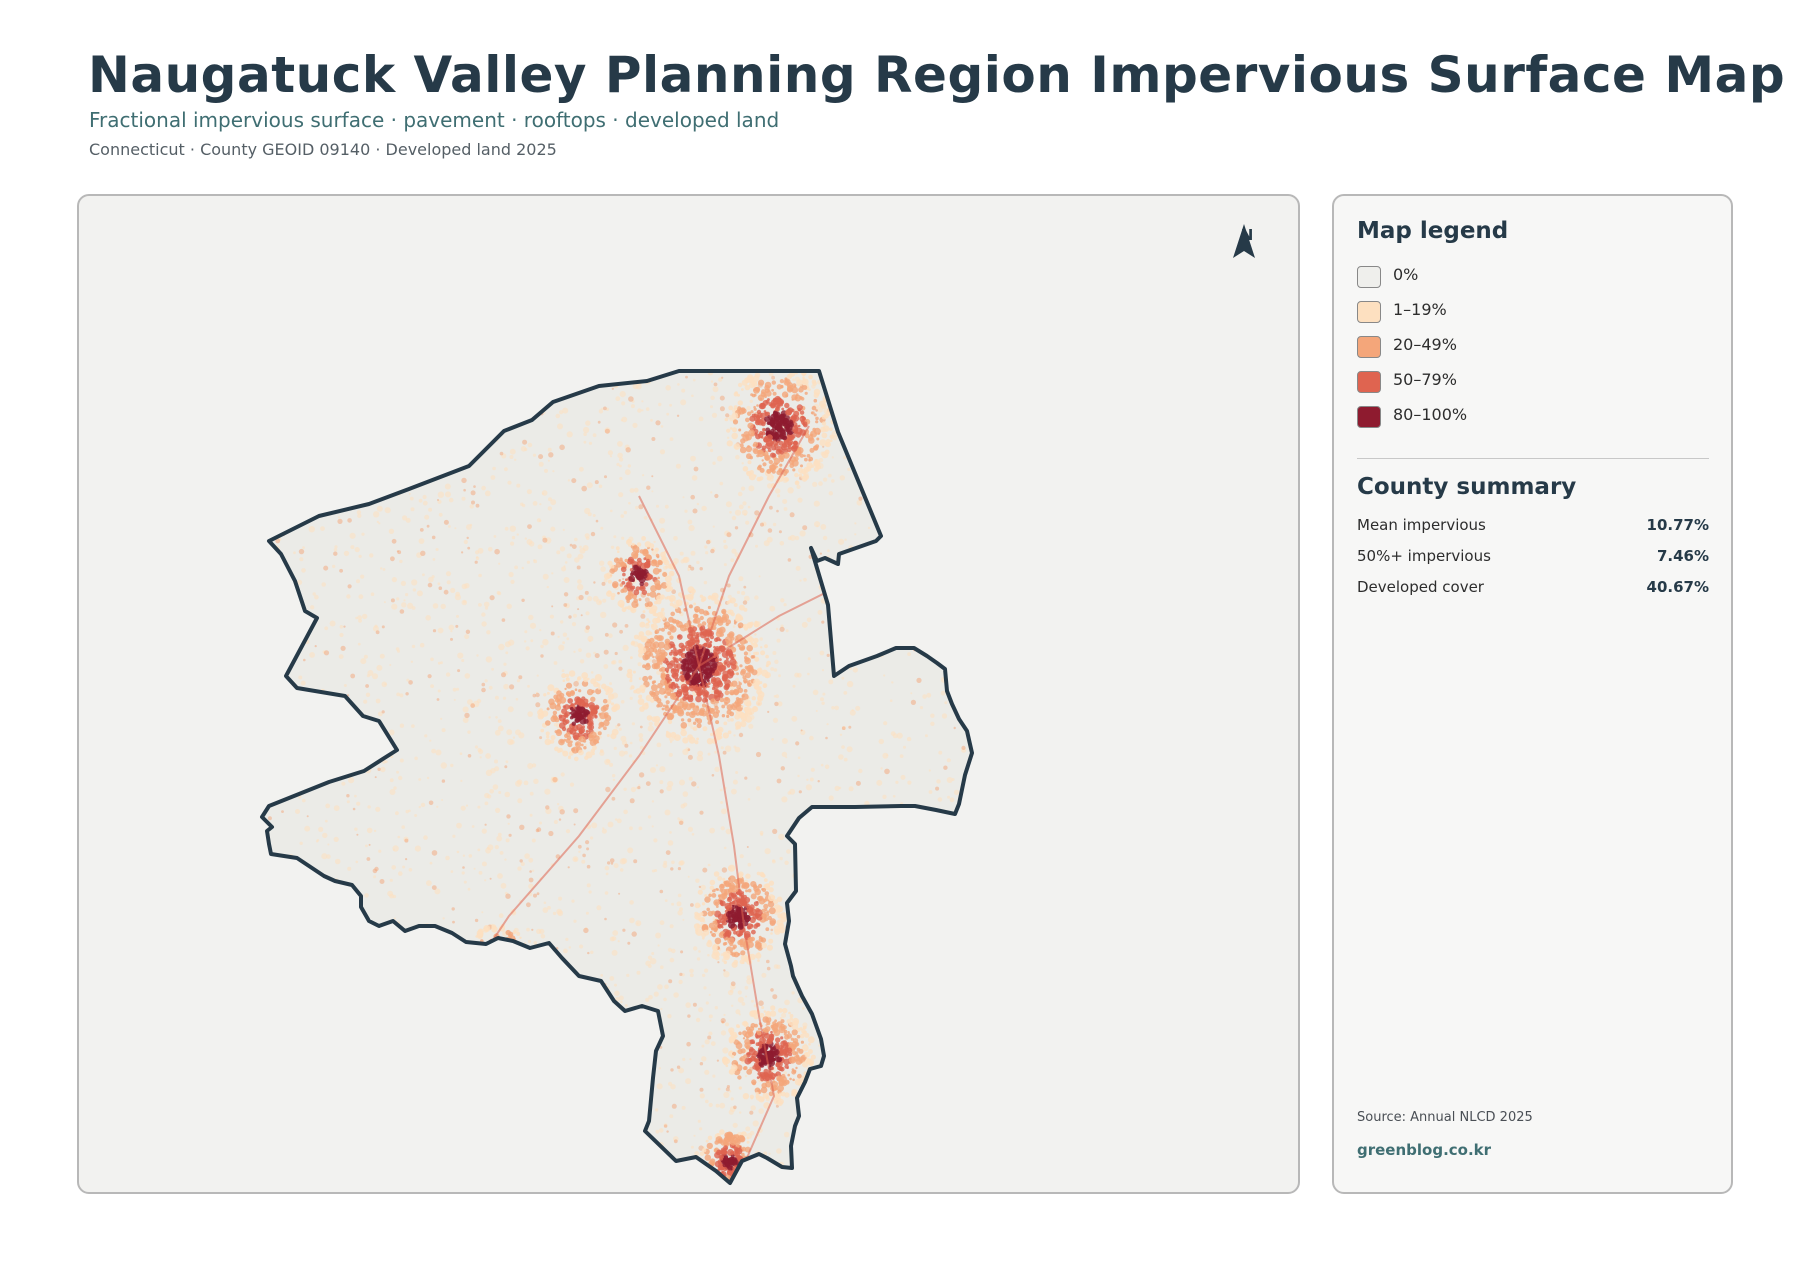 This screenshot has height=1273, width=1800. What do you see at coordinates (1467, 487) in the screenshot?
I see `summary-title: County summary` at bounding box center [1467, 487].